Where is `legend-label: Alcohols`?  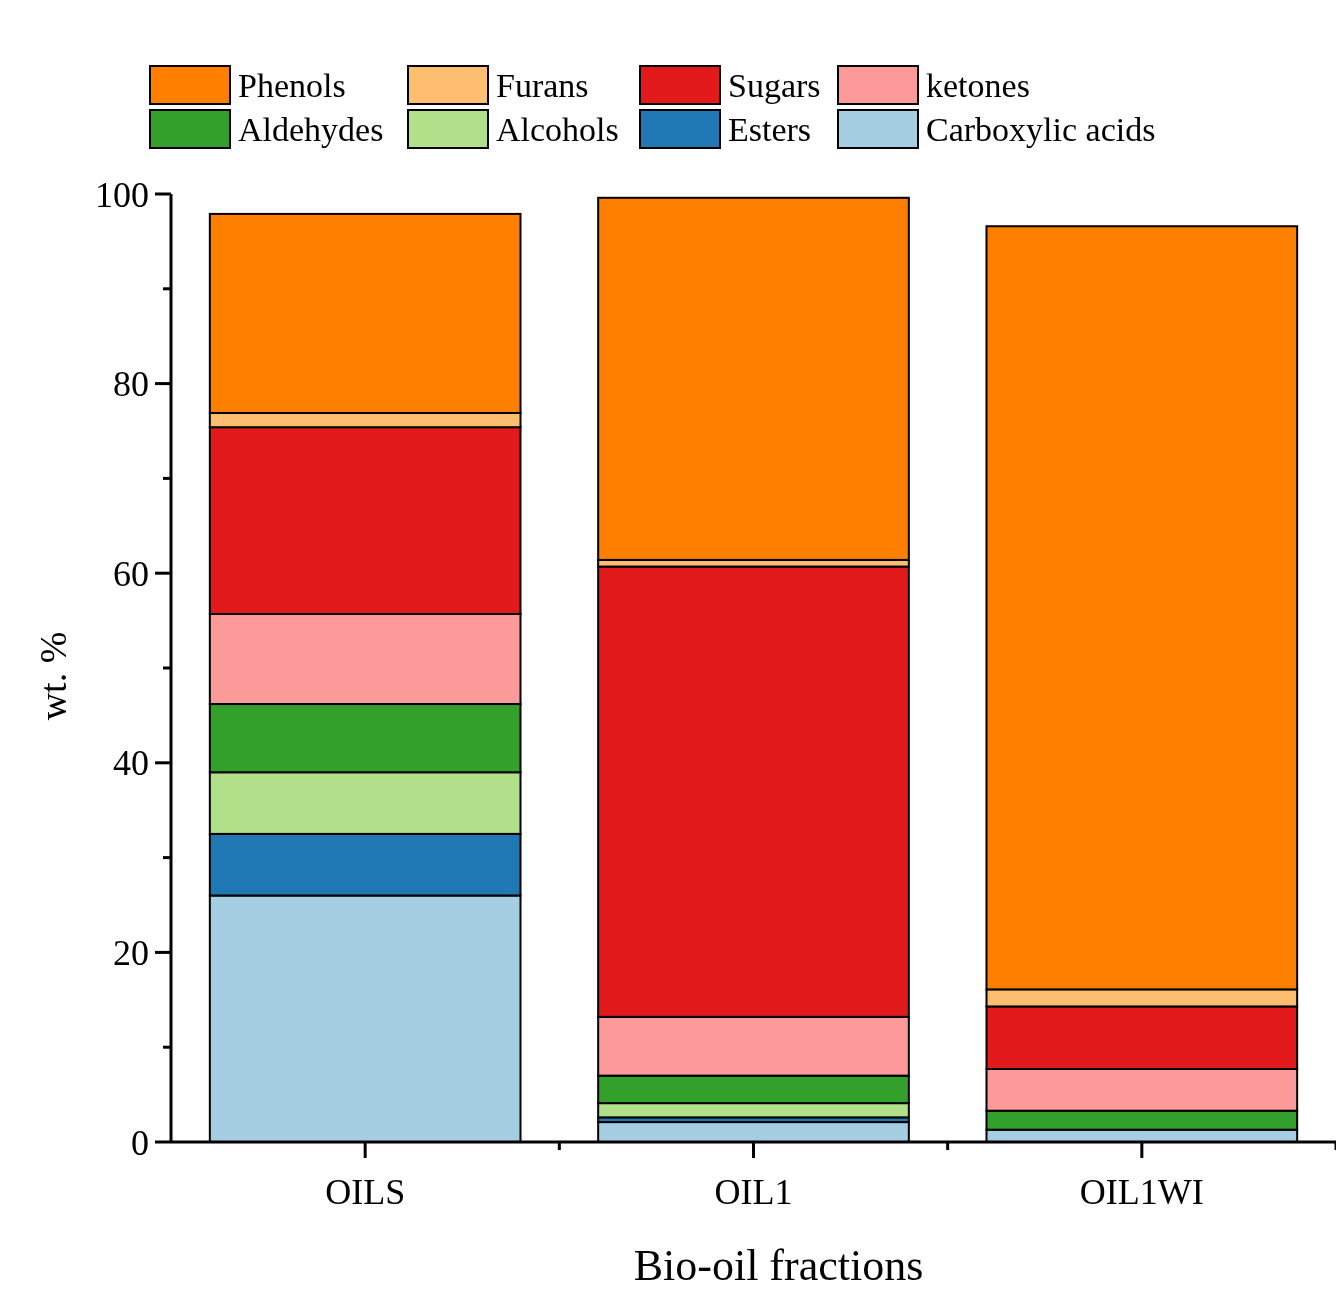 legend-label: Alcohols is located at coordinates (557, 129).